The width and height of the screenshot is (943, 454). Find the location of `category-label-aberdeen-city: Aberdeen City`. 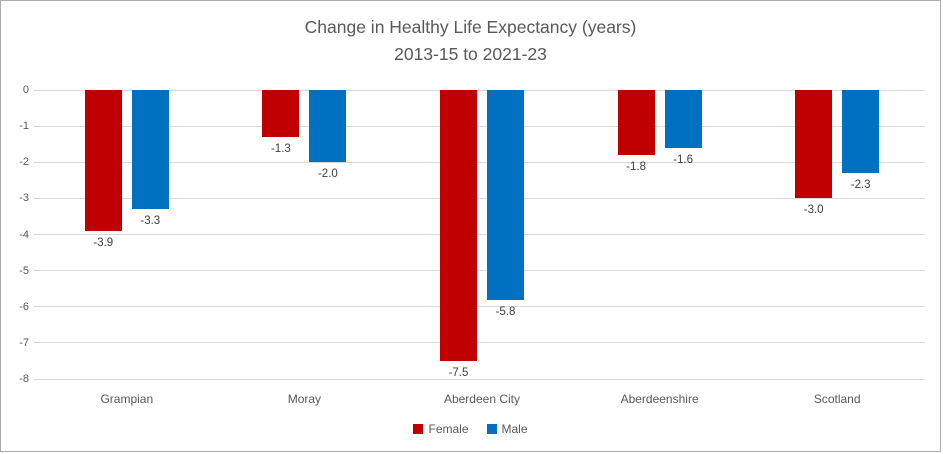

category-label-aberdeen-city: Aberdeen City is located at coordinates (481, 399).